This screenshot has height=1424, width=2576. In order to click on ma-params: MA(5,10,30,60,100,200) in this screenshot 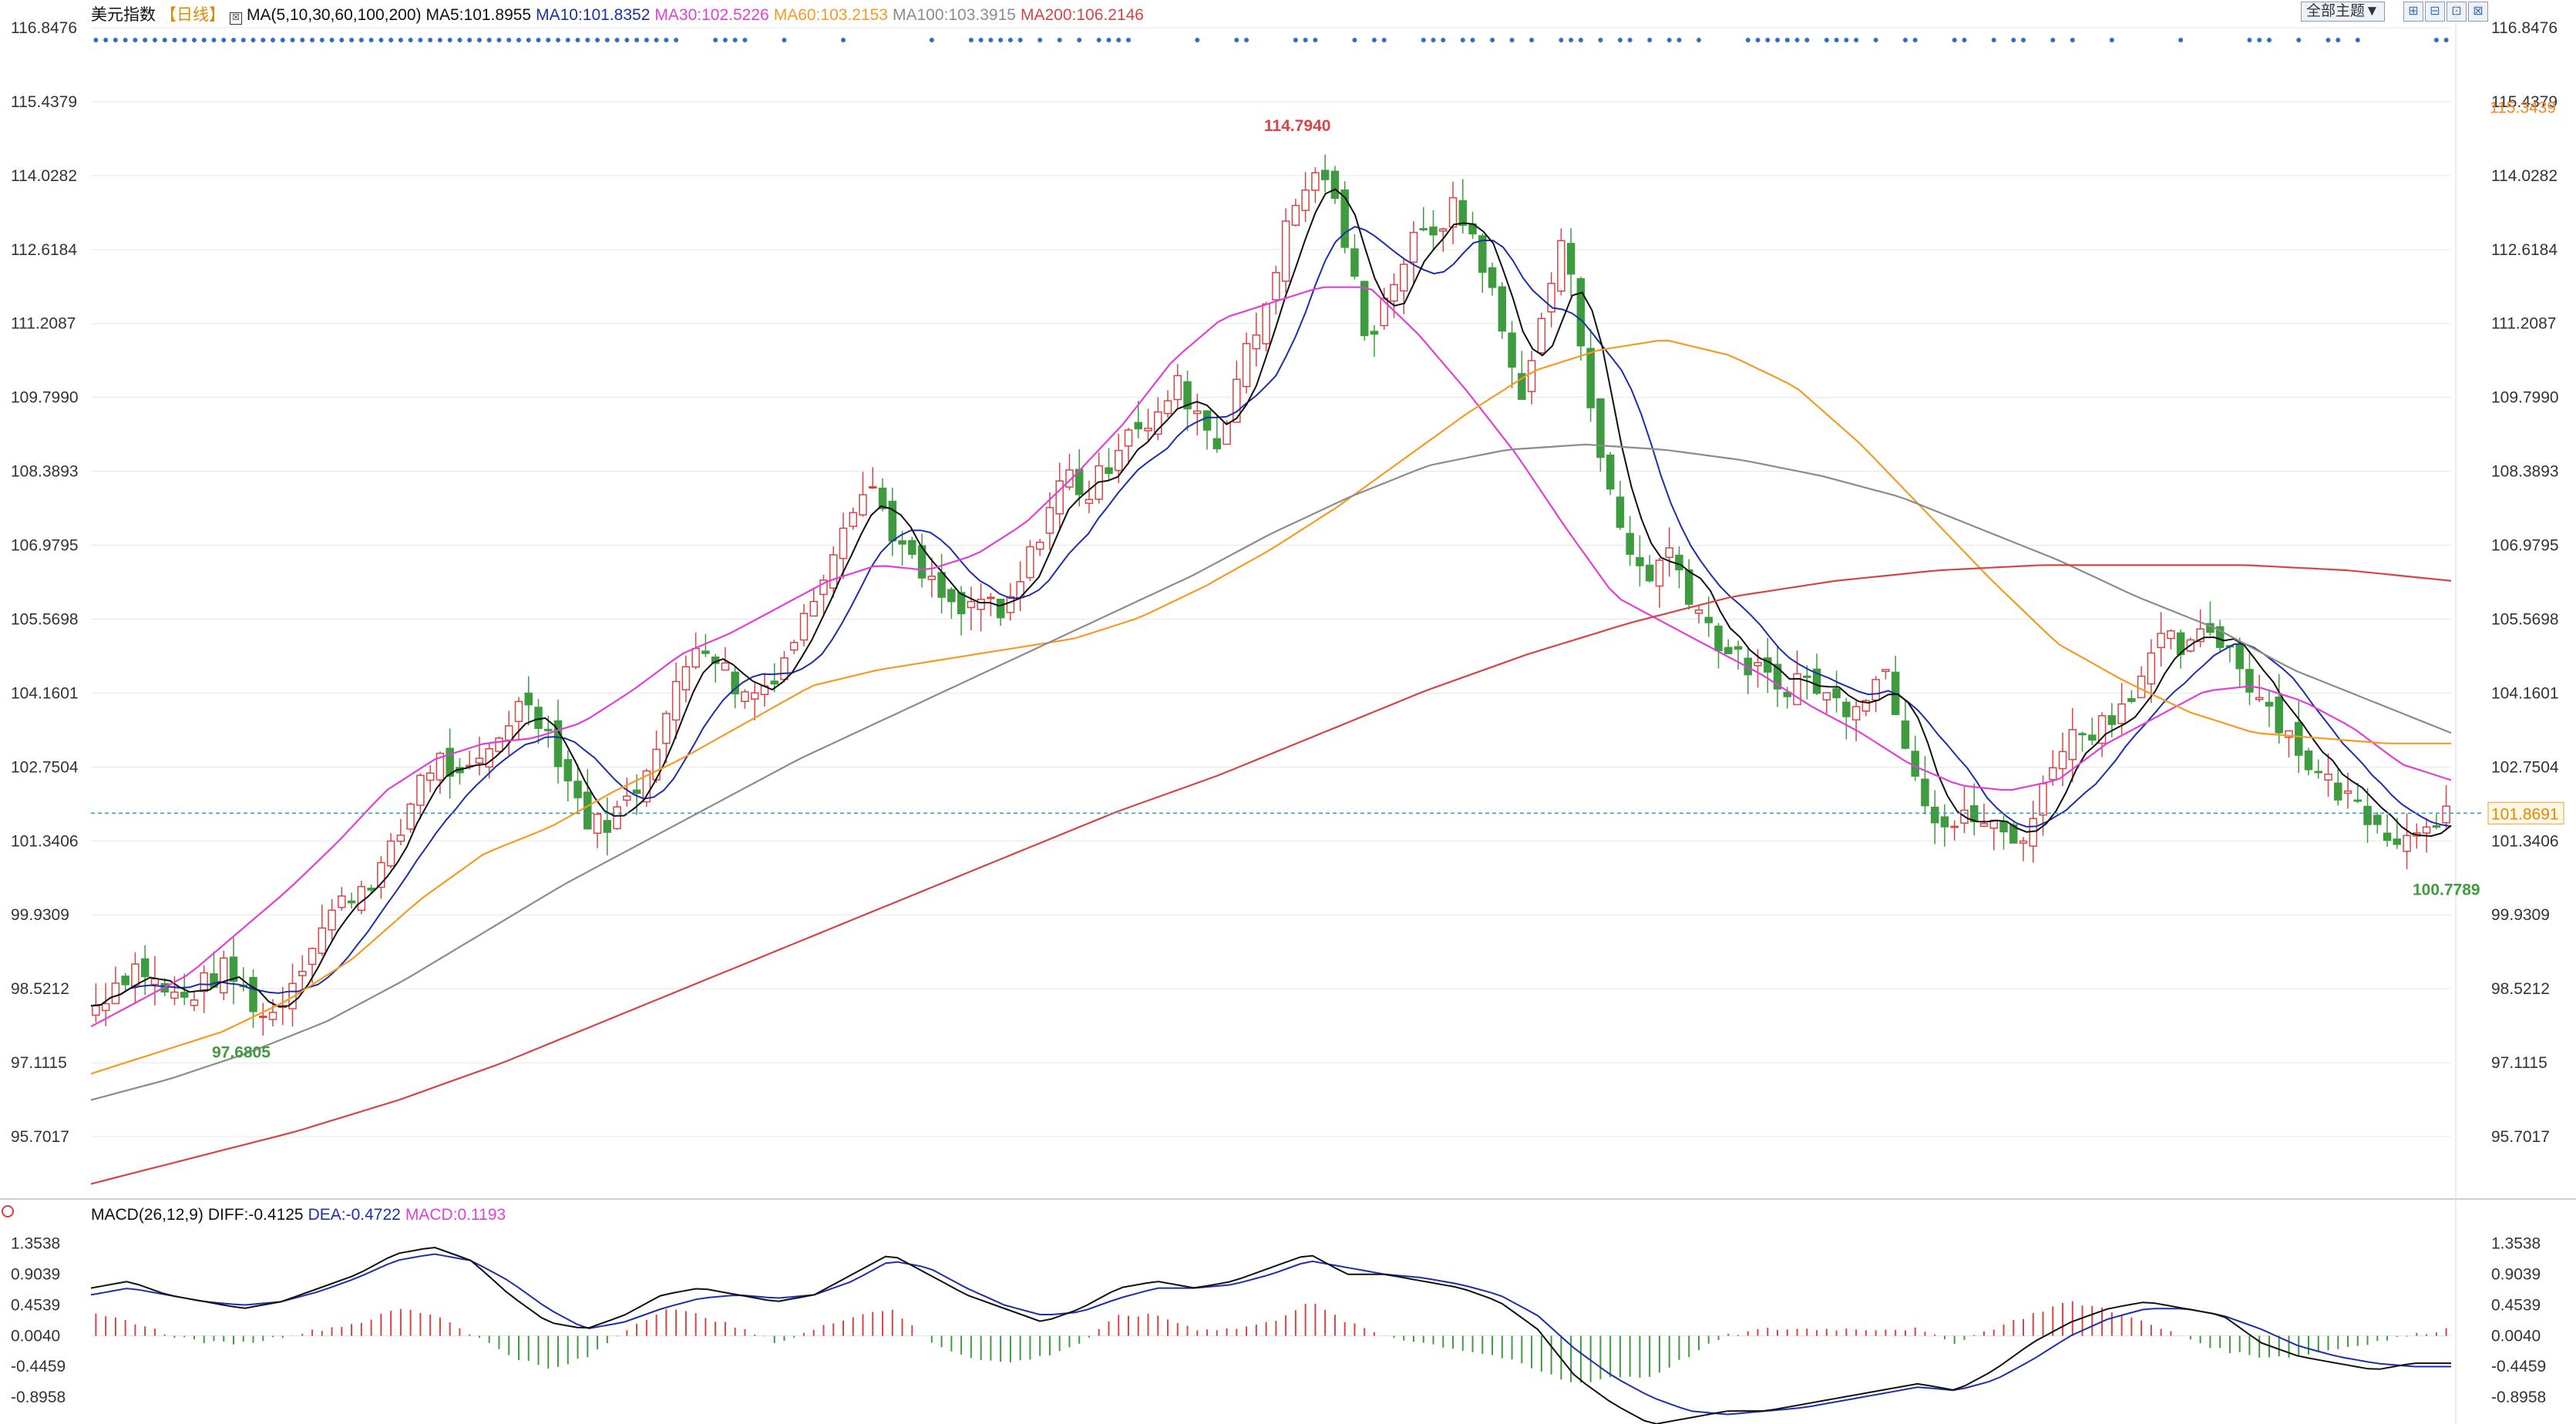, I will do `click(334, 15)`.